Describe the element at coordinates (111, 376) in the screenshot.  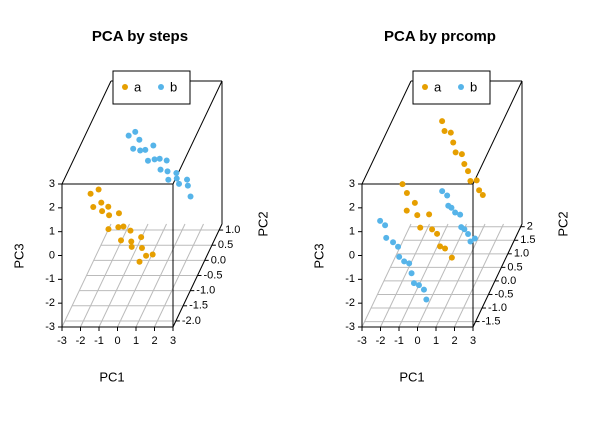
I see `x-axis-label: PC1` at that location.